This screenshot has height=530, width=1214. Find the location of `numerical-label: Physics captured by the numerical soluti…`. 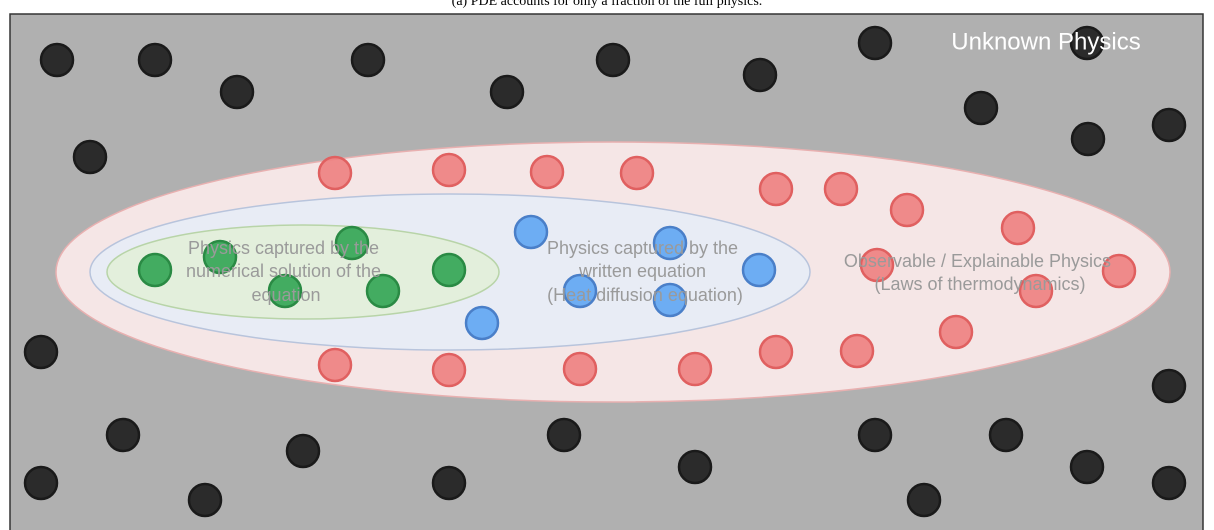

numerical-label: Physics captured by the numerical soluti… is located at coordinates (286, 271).